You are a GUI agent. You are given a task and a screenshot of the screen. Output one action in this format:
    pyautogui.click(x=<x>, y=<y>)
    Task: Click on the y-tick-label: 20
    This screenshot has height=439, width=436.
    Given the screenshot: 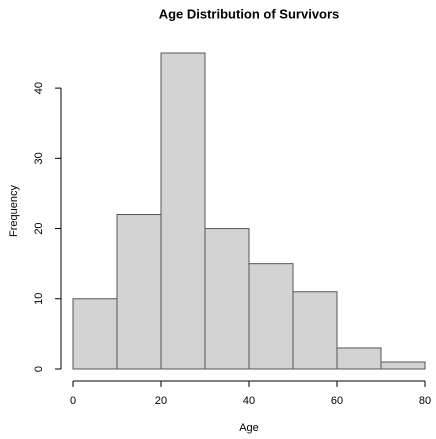 What is the action you would take?
    pyautogui.click(x=39, y=228)
    